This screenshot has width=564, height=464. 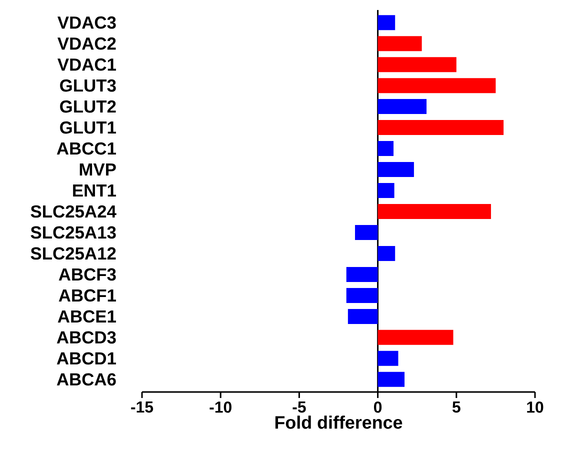 What do you see at coordinates (88, 106) in the screenshot?
I see `y-tick-label: GLUT2` at bounding box center [88, 106].